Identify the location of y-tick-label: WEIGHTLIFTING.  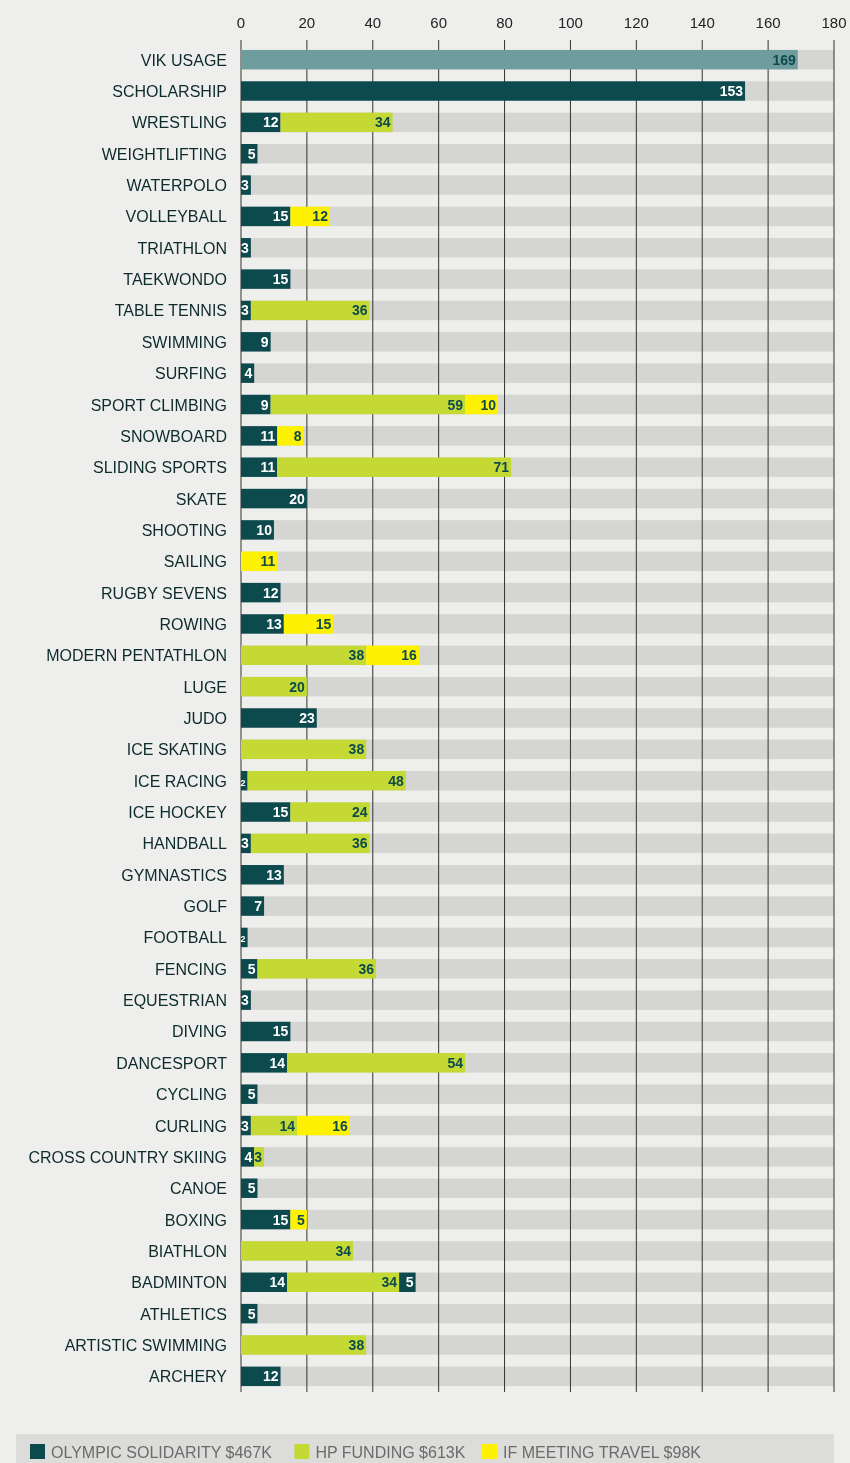
(164, 154).